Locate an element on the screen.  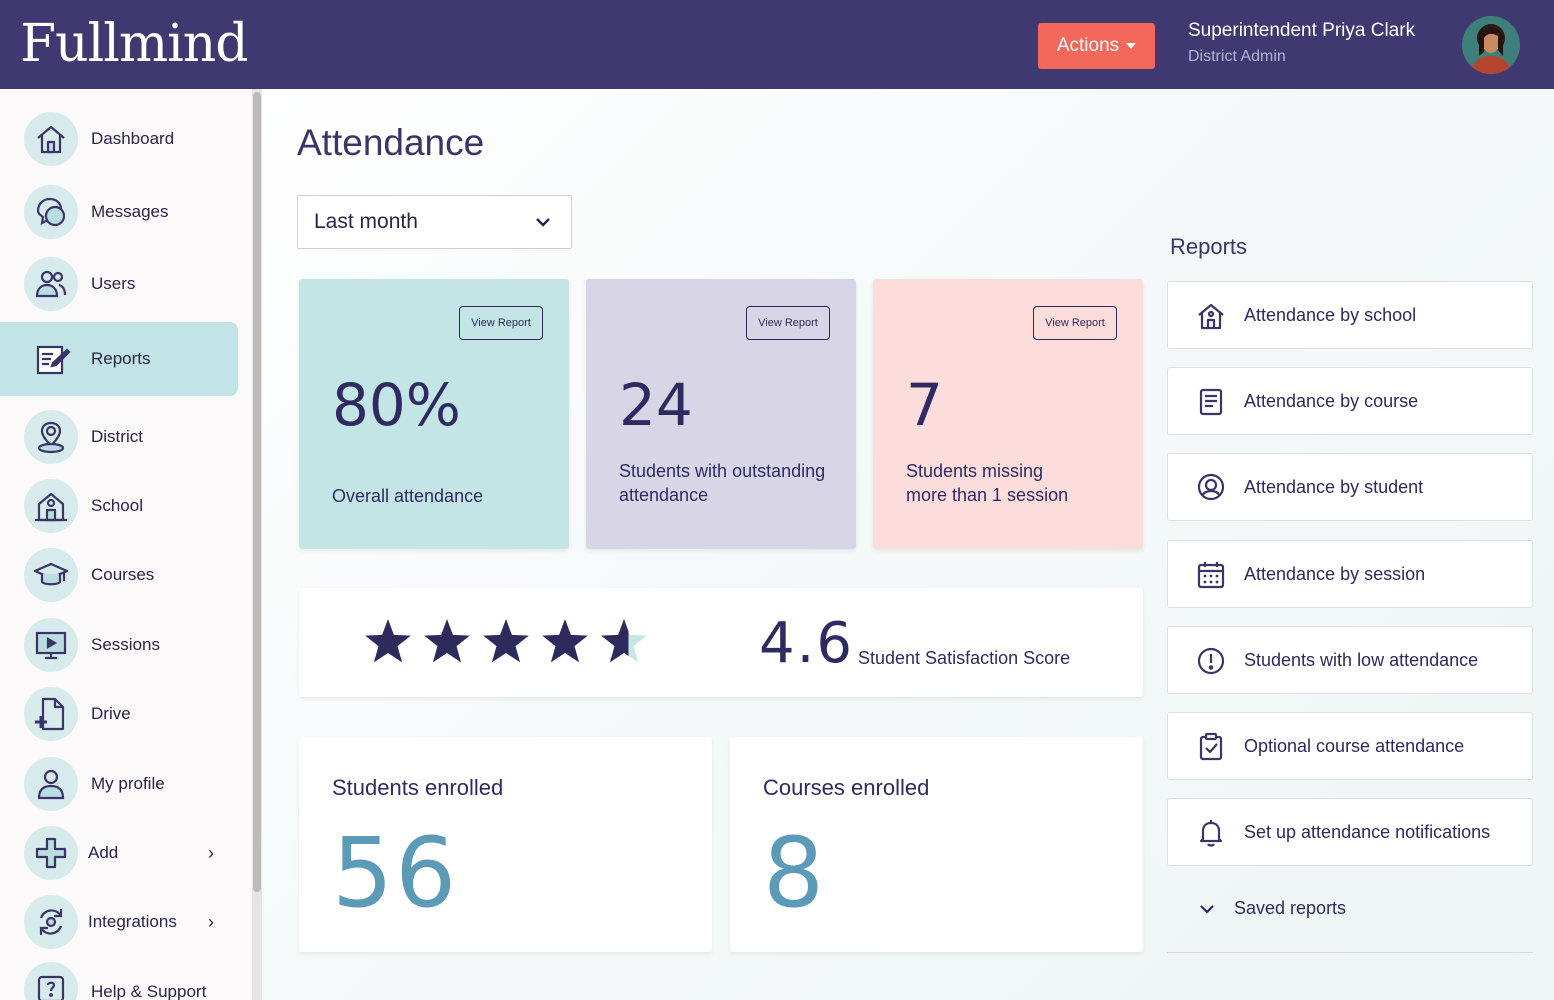
report-link-attendance-by-school: Attendance by school is located at coordinates (1350, 315).